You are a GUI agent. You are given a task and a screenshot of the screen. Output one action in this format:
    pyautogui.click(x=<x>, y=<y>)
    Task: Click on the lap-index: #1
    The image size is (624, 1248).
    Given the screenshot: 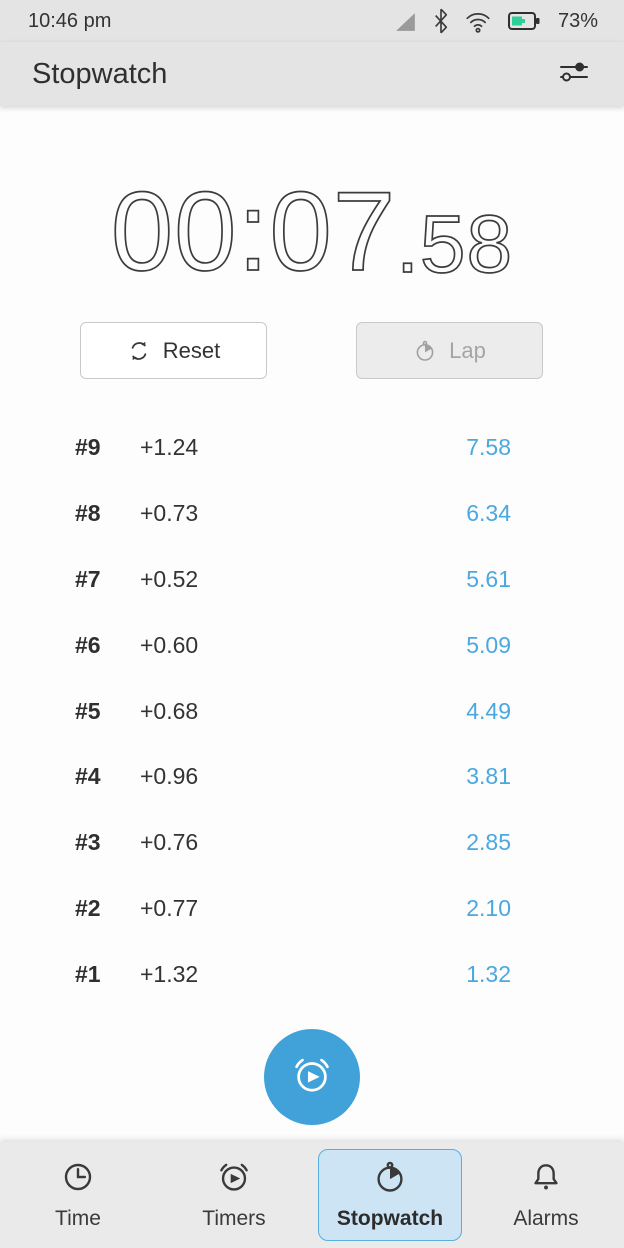 What is the action you would take?
    pyautogui.click(x=88, y=973)
    